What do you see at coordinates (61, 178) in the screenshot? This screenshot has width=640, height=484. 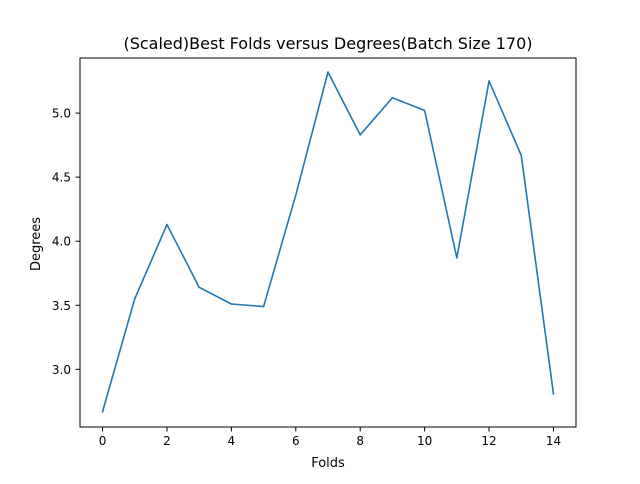 I see `y-tick-label: 4.5` at bounding box center [61, 178].